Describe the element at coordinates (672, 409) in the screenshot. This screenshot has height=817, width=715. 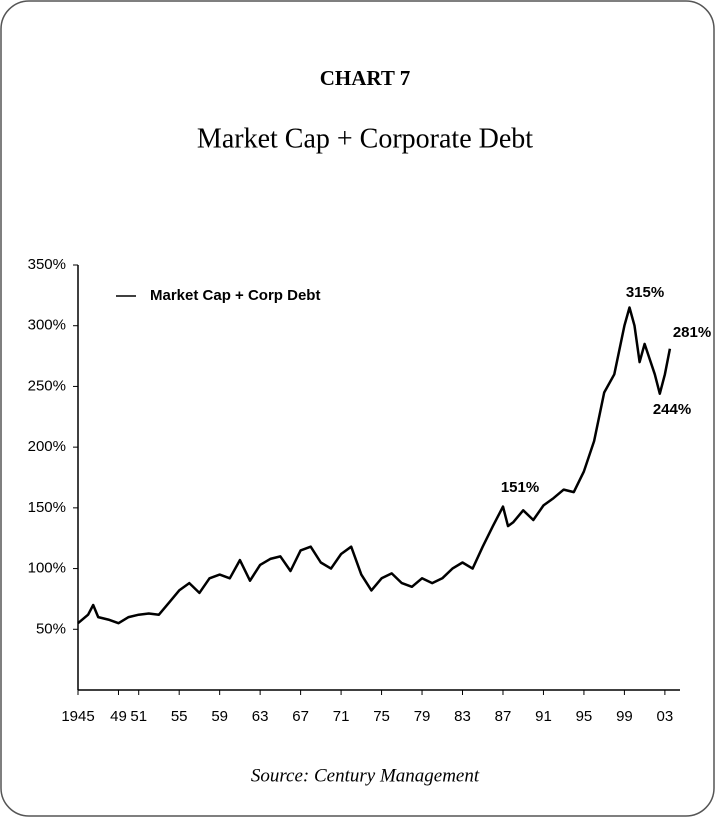
I see `annotation: 244%` at that location.